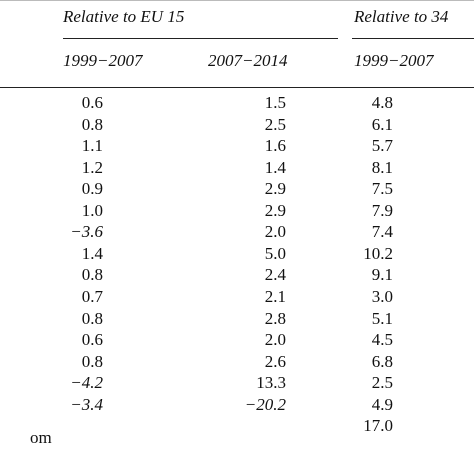 The width and height of the screenshot is (474, 474). I want to click on group2-underline, so click(413, 38).